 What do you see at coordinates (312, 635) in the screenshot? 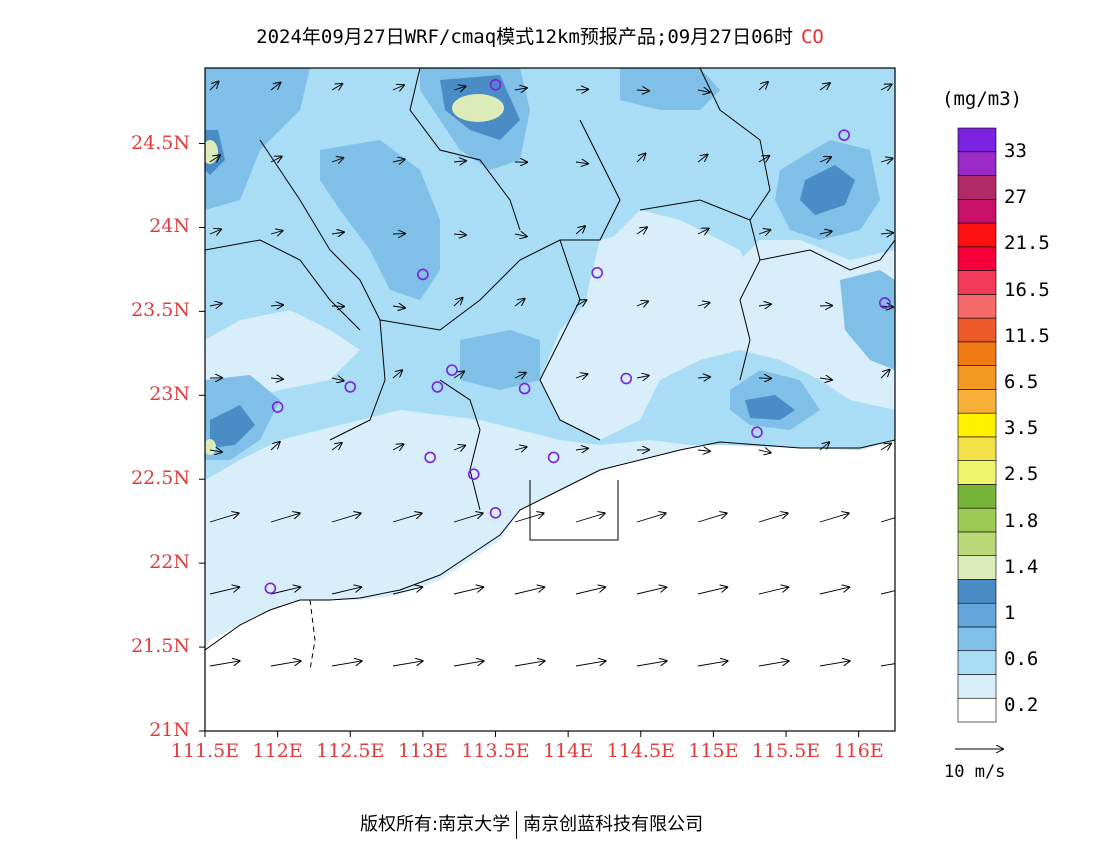
I see `strait-border` at bounding box center [312, 635].